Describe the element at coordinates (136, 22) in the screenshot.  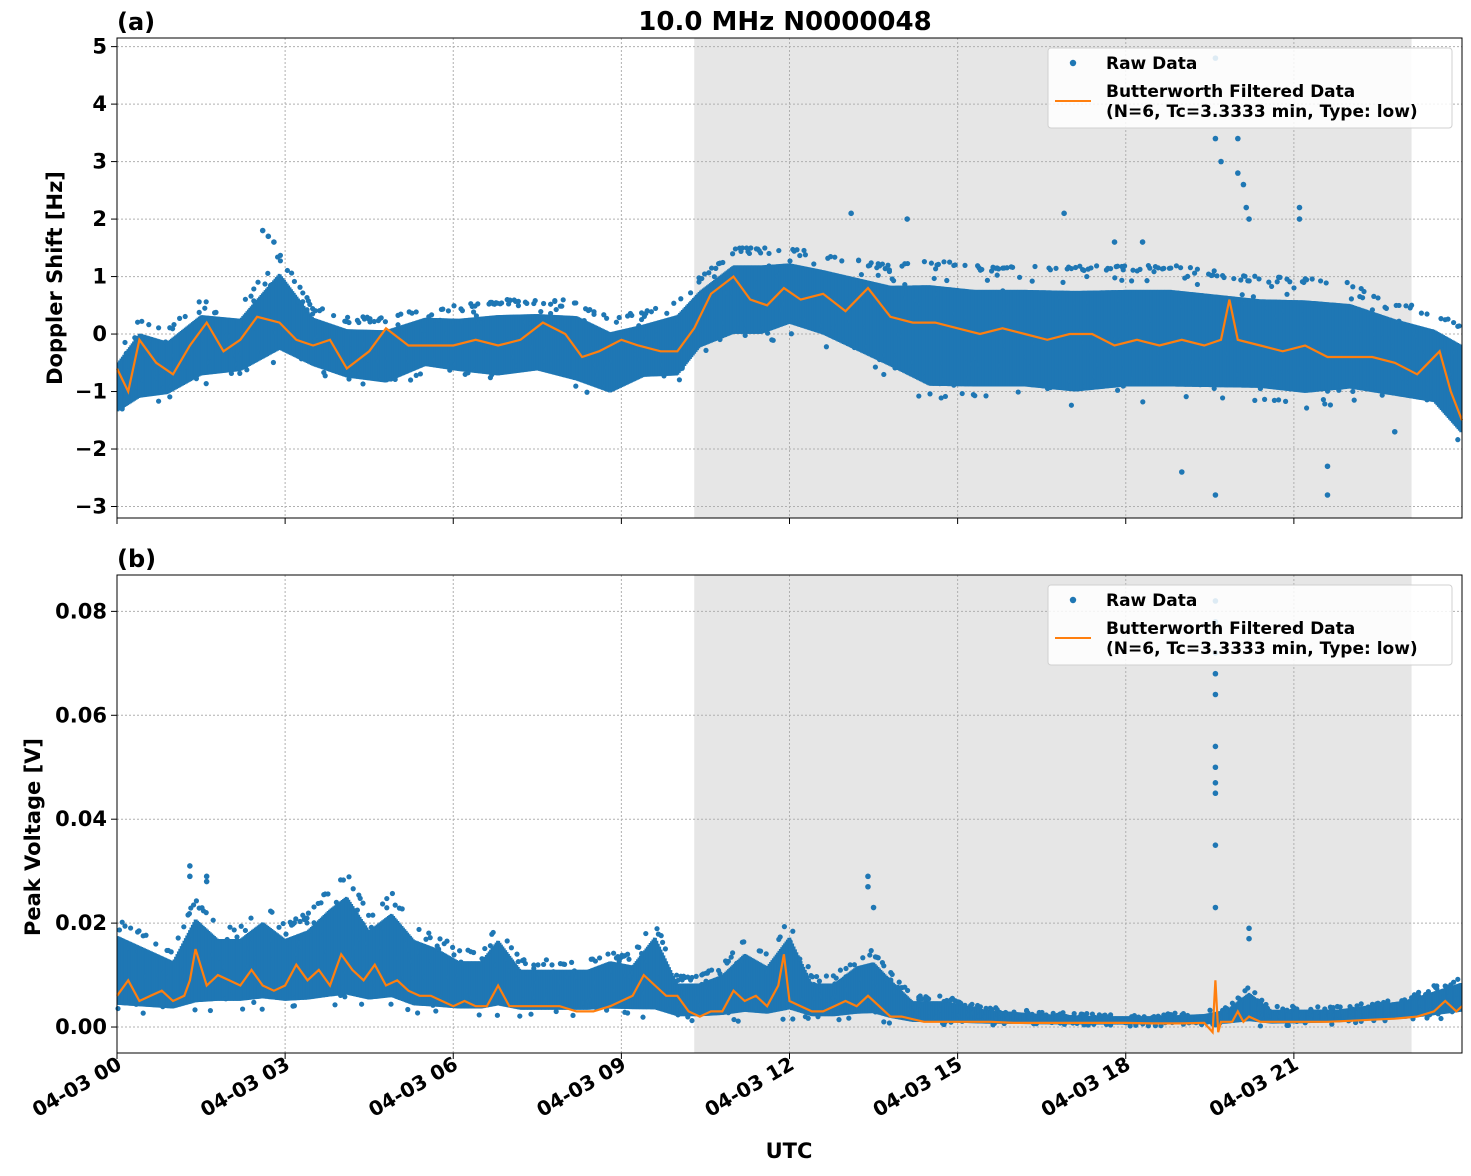
I see `panel-a-label: (a)` at that location.